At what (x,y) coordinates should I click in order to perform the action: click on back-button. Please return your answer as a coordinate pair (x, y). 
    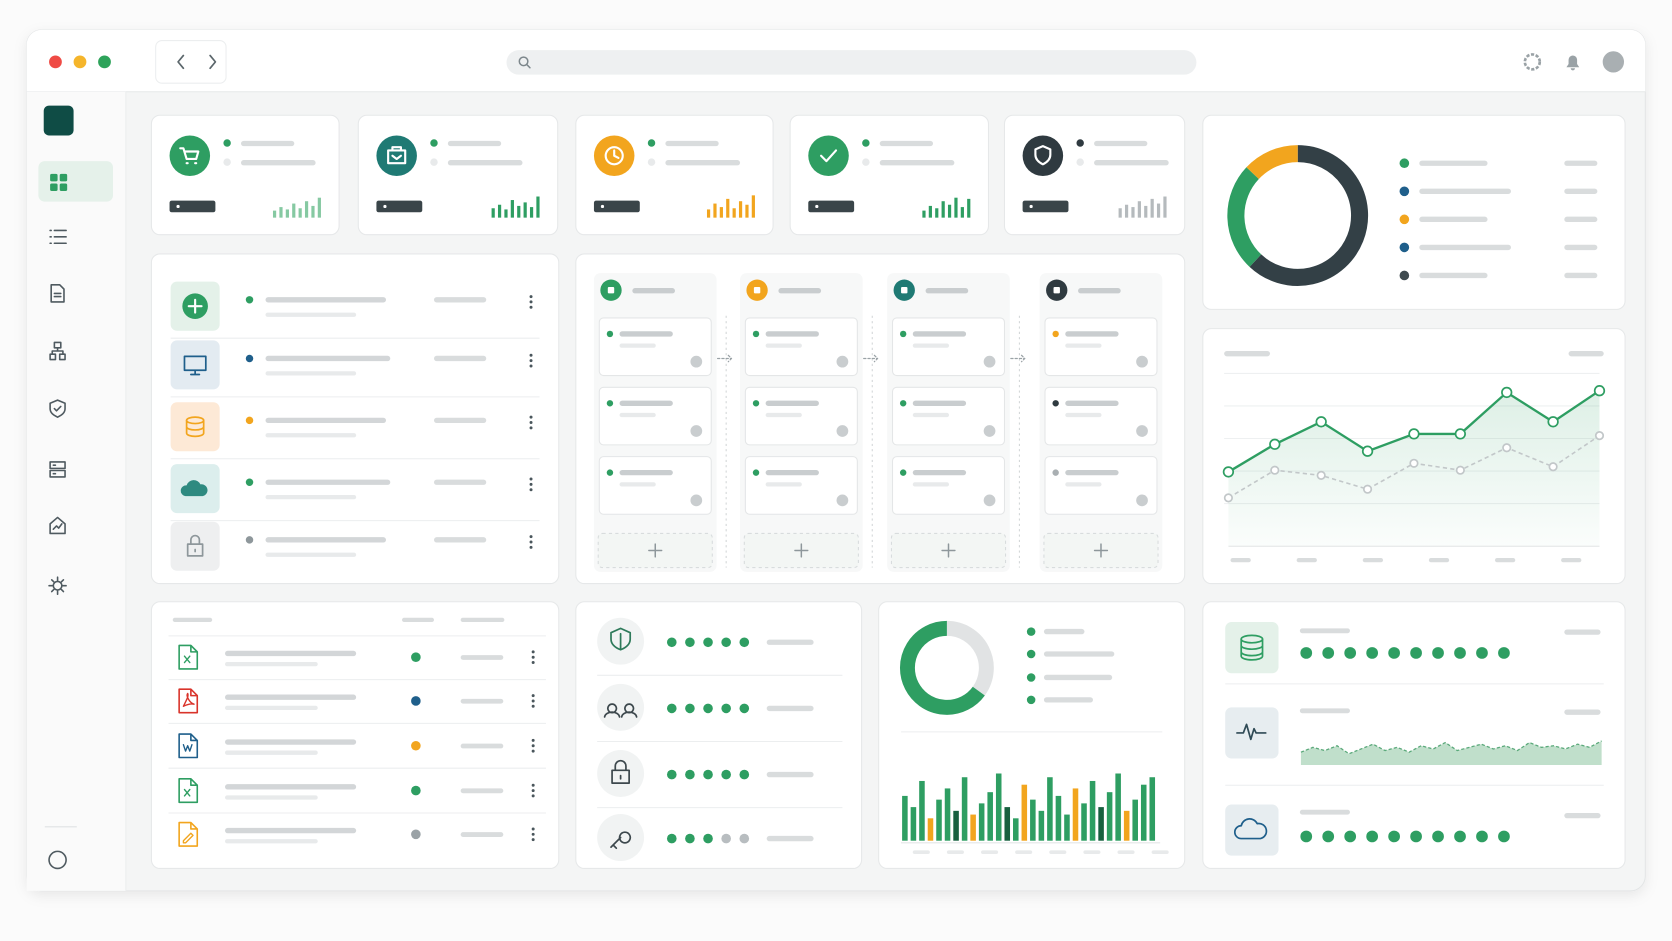
    Looking at the image, I should click on (181, 62).